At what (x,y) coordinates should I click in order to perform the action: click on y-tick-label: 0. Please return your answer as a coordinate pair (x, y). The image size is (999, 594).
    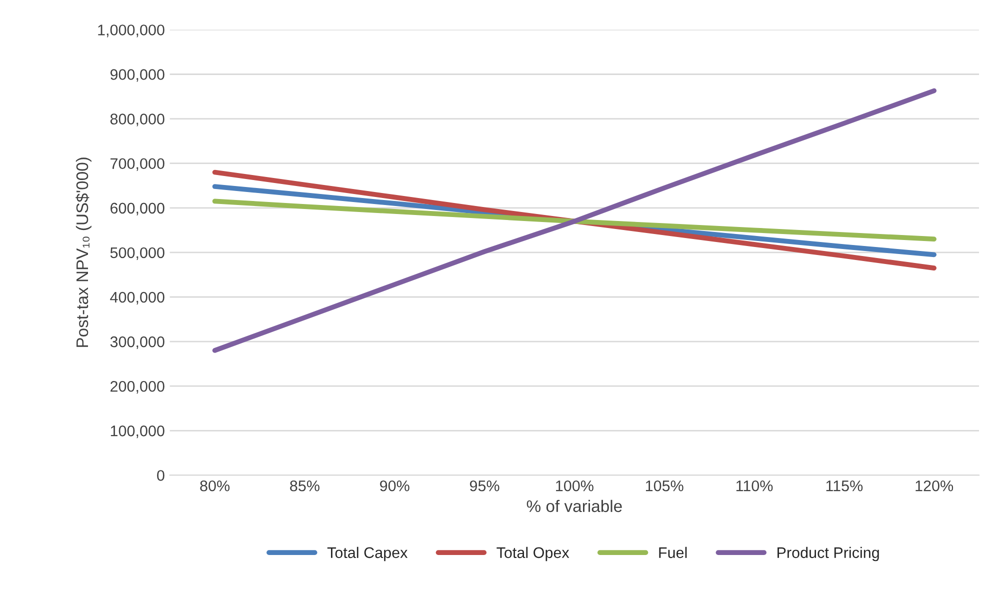
    Looking at the image, I should click on (160, 475).